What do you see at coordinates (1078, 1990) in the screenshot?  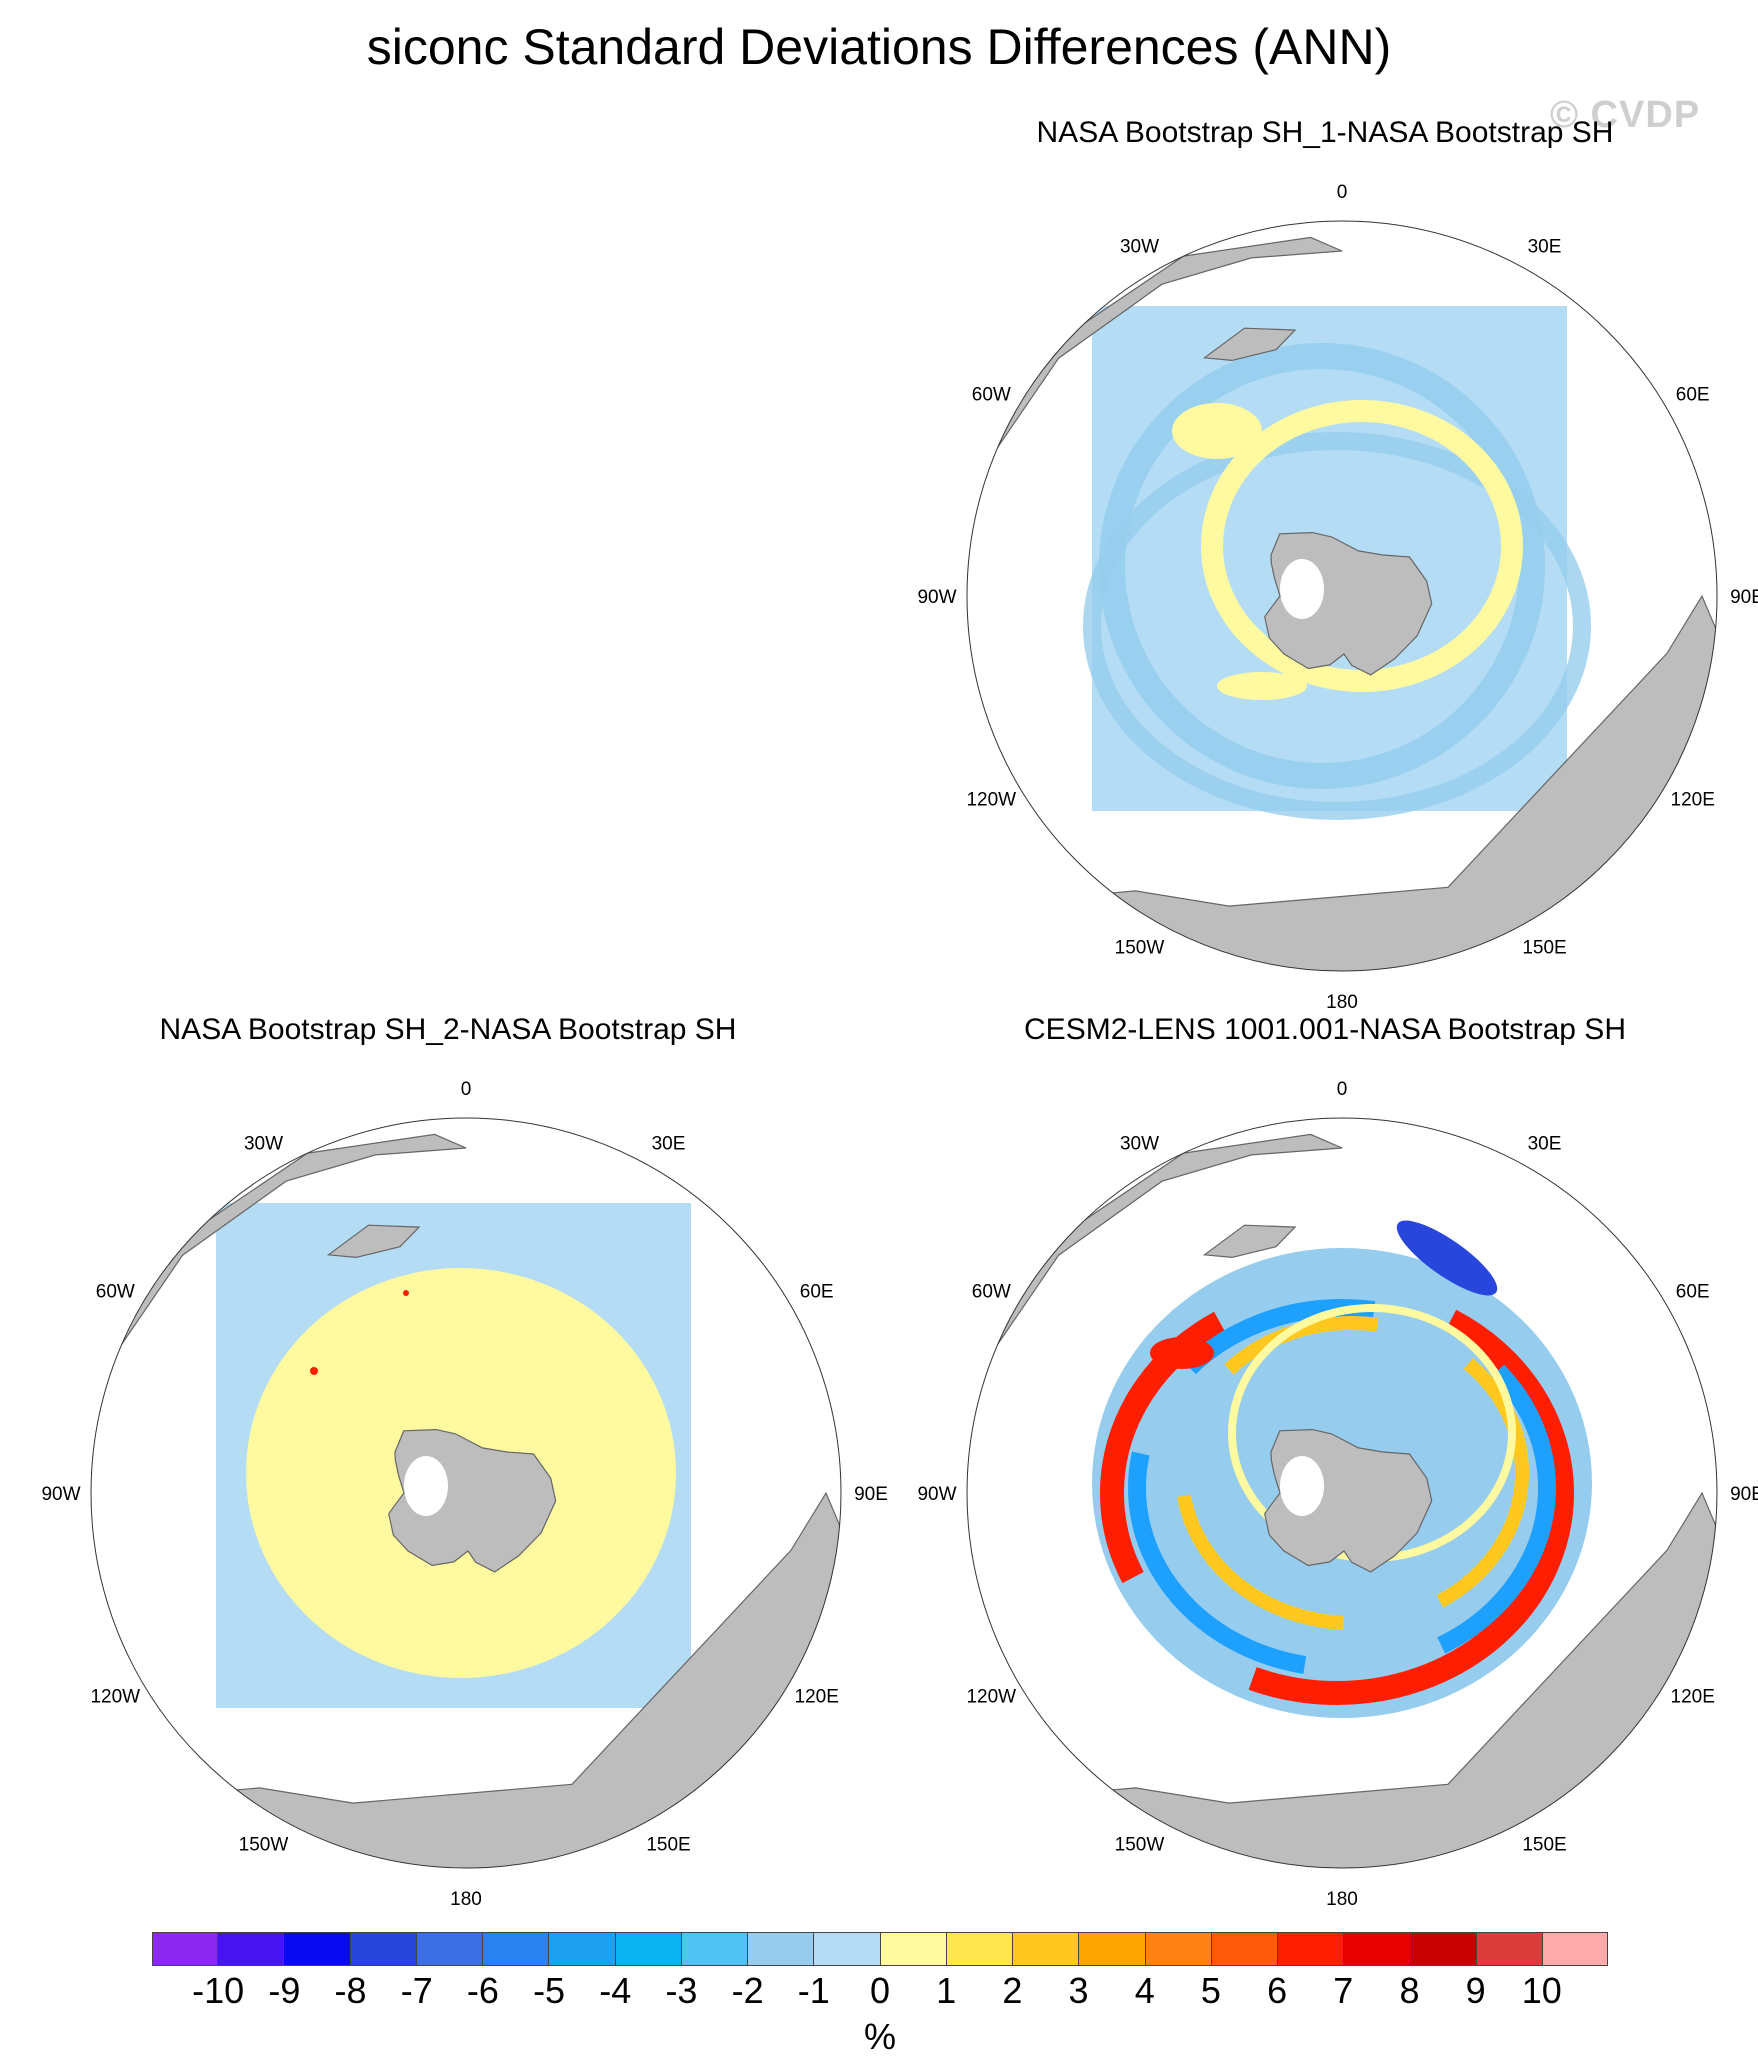 I see `colorbar-tick-label: 3` at bounding box center [1078, 1990].